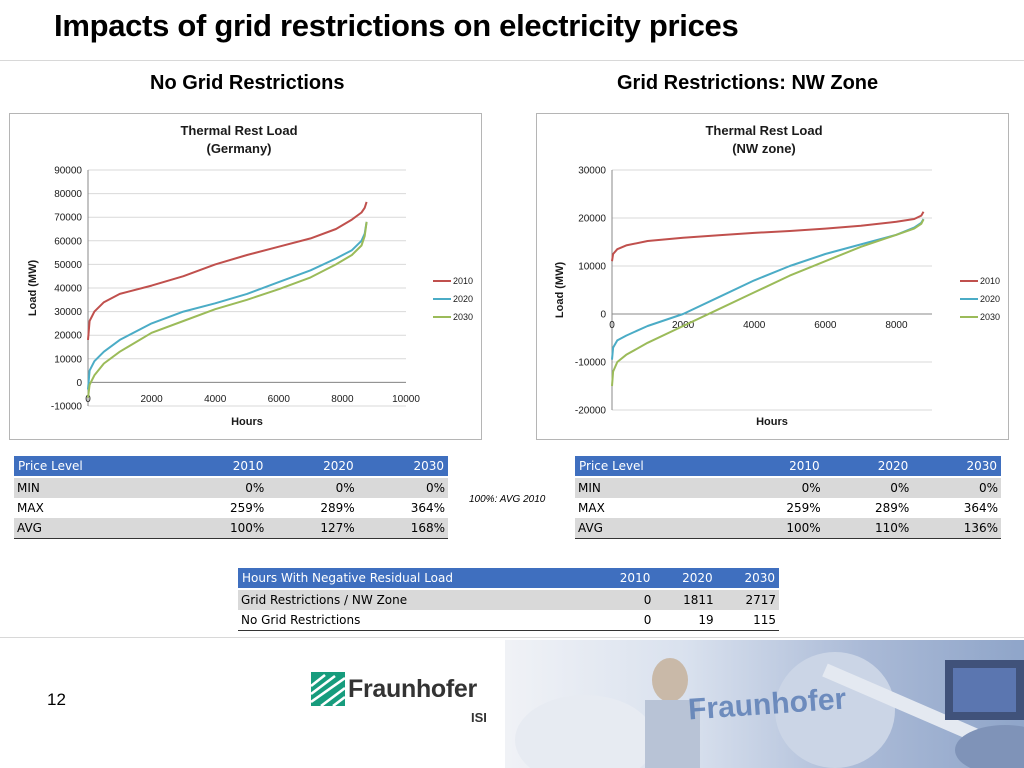 This screenshot has height=768, width=1024. What do you see at coordinates (747, 620) in the screenshot?
I see `table-cell: 115` at bounding box center [747, 620].